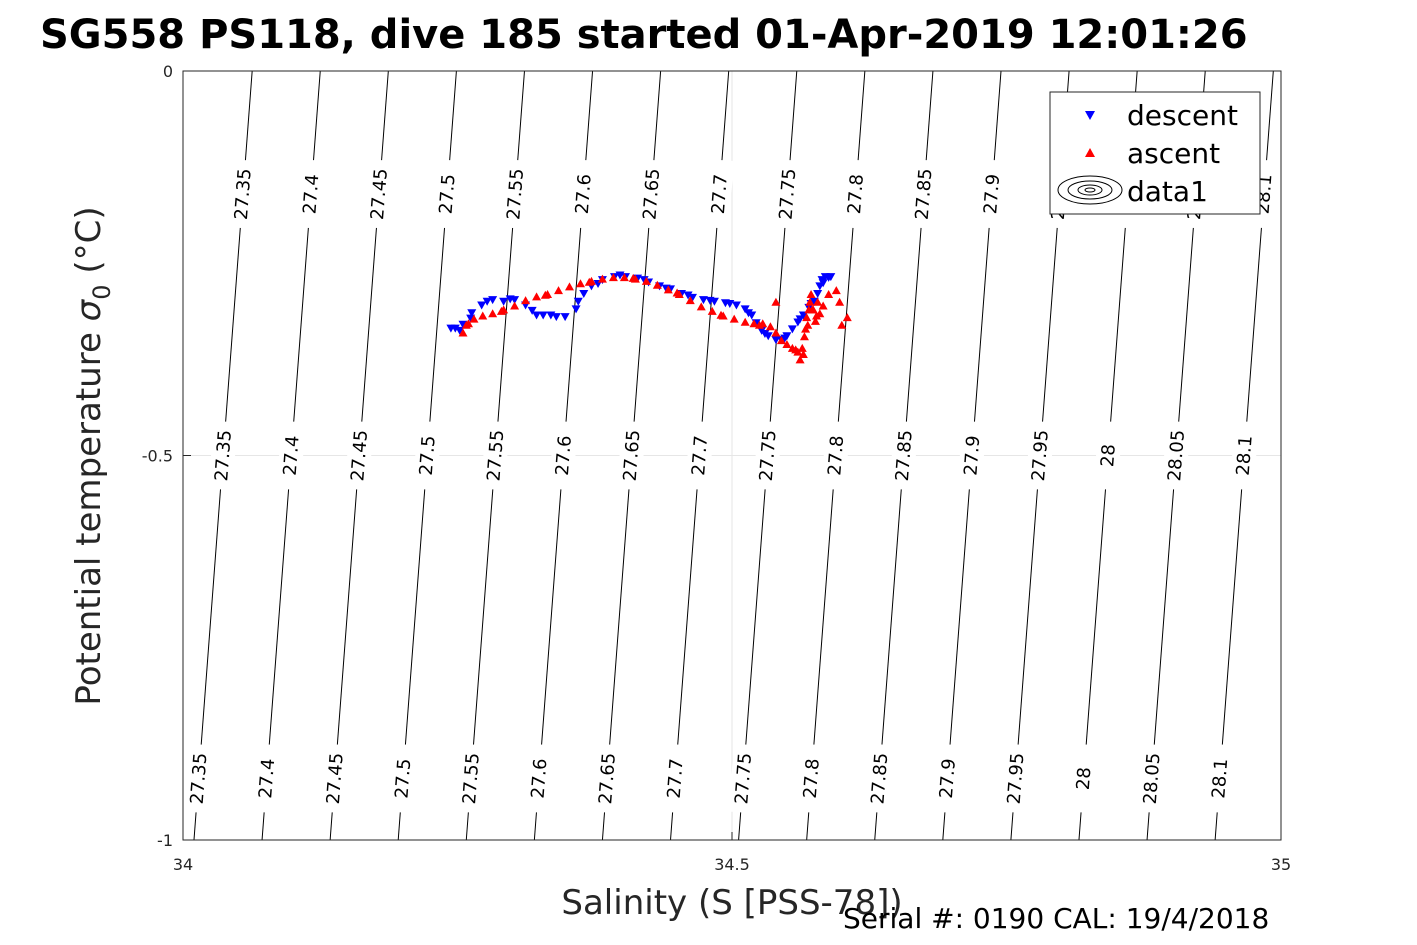 The width and height of the screenshot is (1417, 945). I want to click on y-axis-label-unit: (°C), so click(89, 245).